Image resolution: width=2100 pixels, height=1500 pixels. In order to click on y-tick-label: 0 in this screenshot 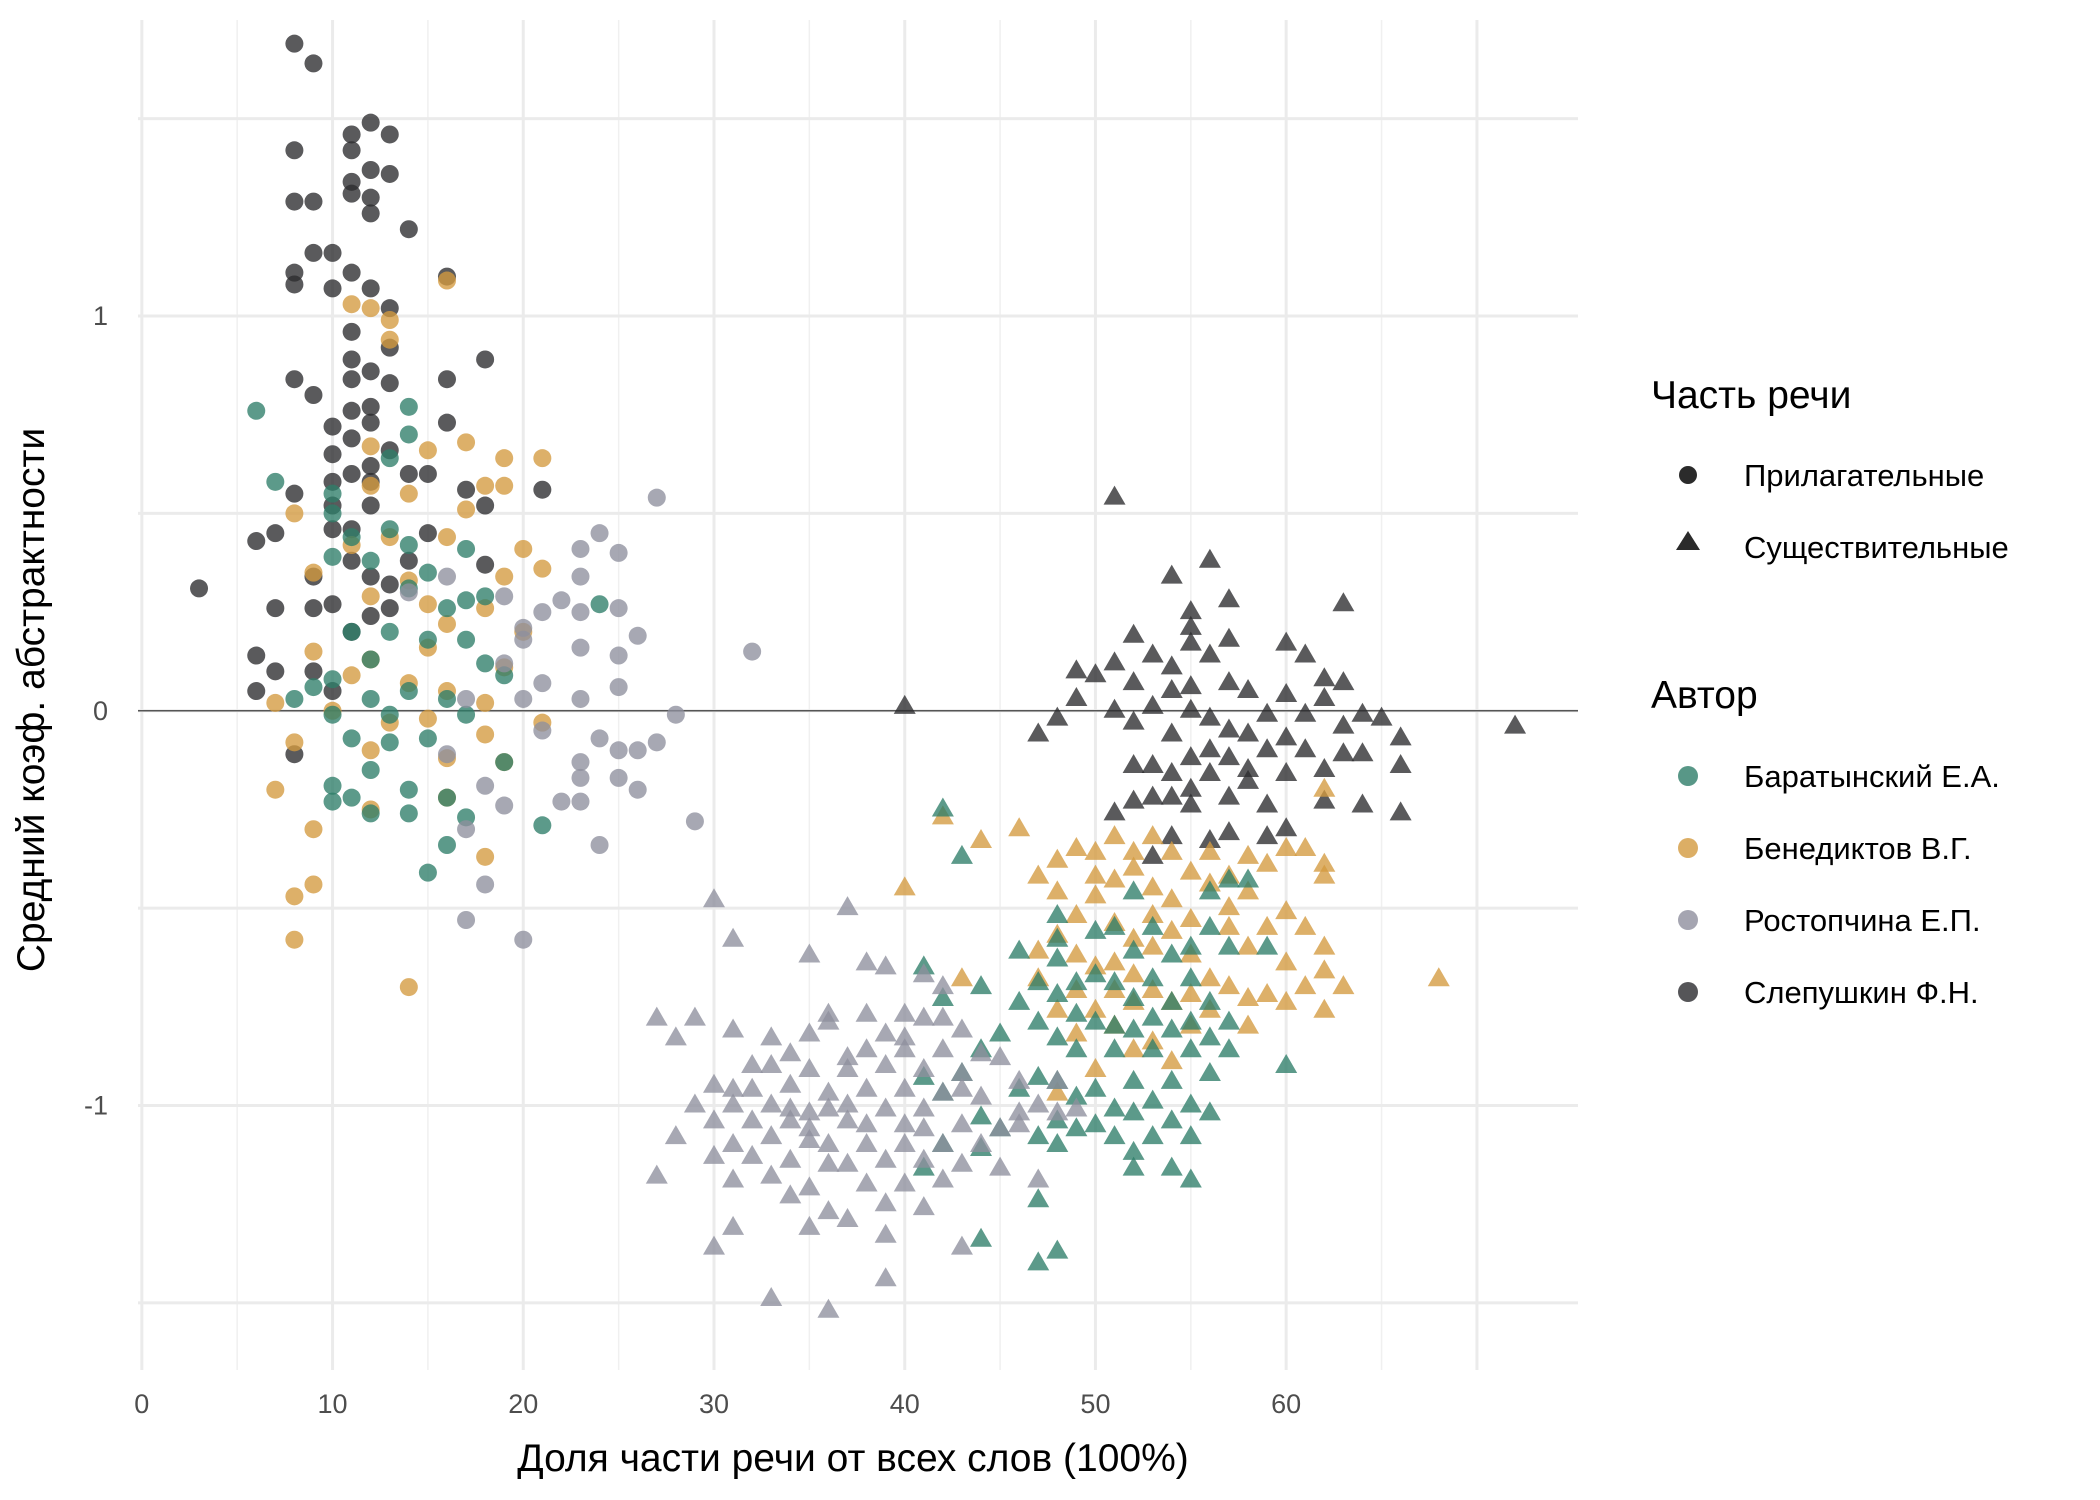, I will do `click(100, 711)`.